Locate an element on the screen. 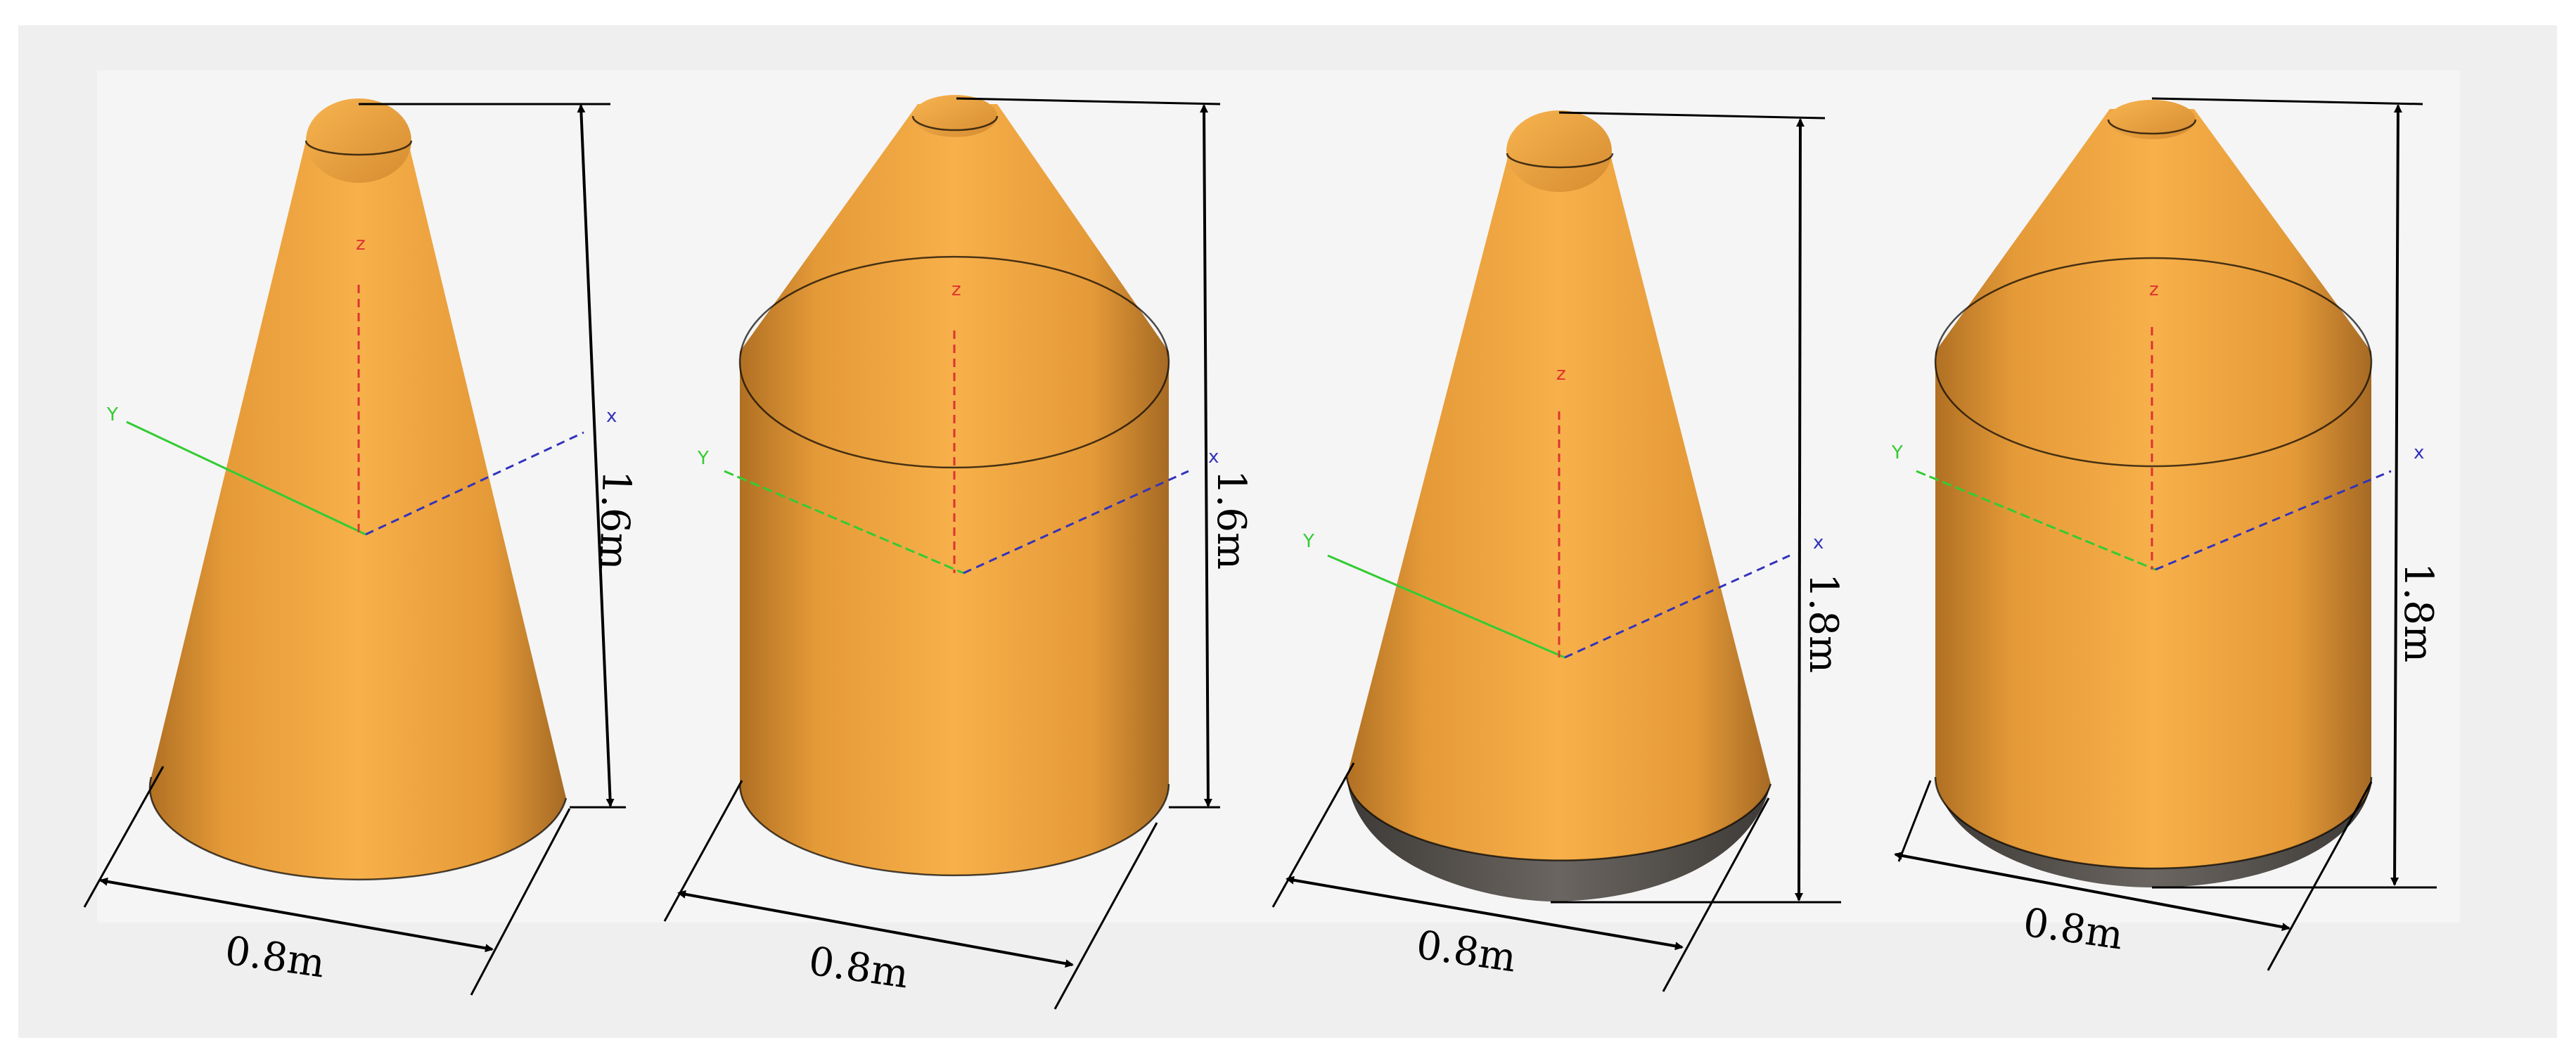  diameter-dimension: 0.8m is located at coordinates (2133, 875).